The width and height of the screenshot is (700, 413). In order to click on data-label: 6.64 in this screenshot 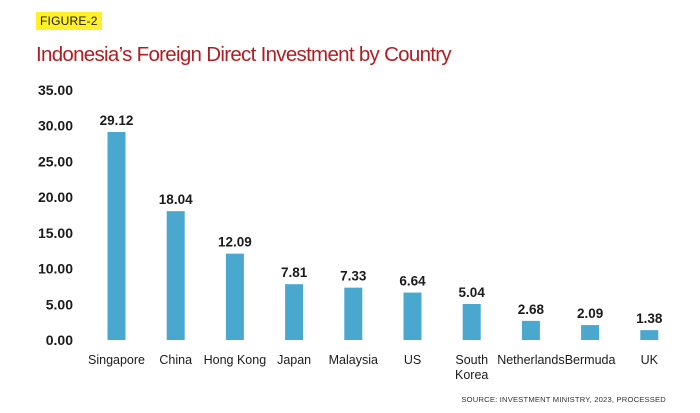, I will do `click(412, 281)`.